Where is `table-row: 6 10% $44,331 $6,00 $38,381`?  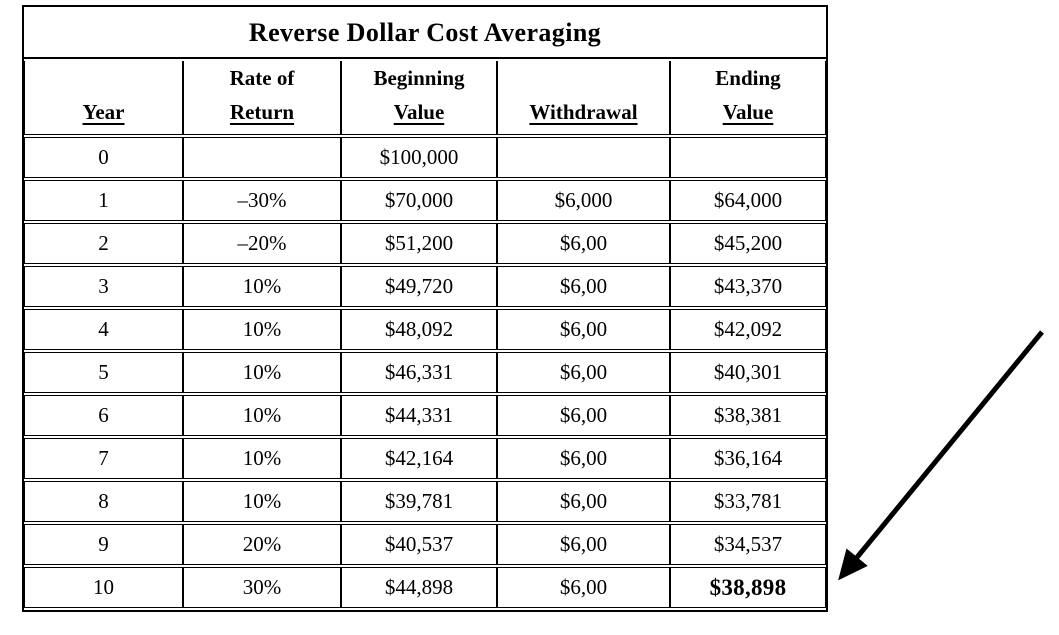
table-row: 6 10% $44,331 $6,00 $38,381 is located at coordinates (425, 415).